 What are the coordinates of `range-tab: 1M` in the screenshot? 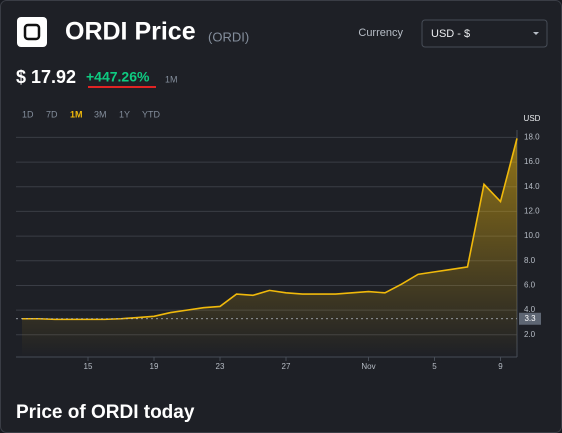 It's located at (76, 114).